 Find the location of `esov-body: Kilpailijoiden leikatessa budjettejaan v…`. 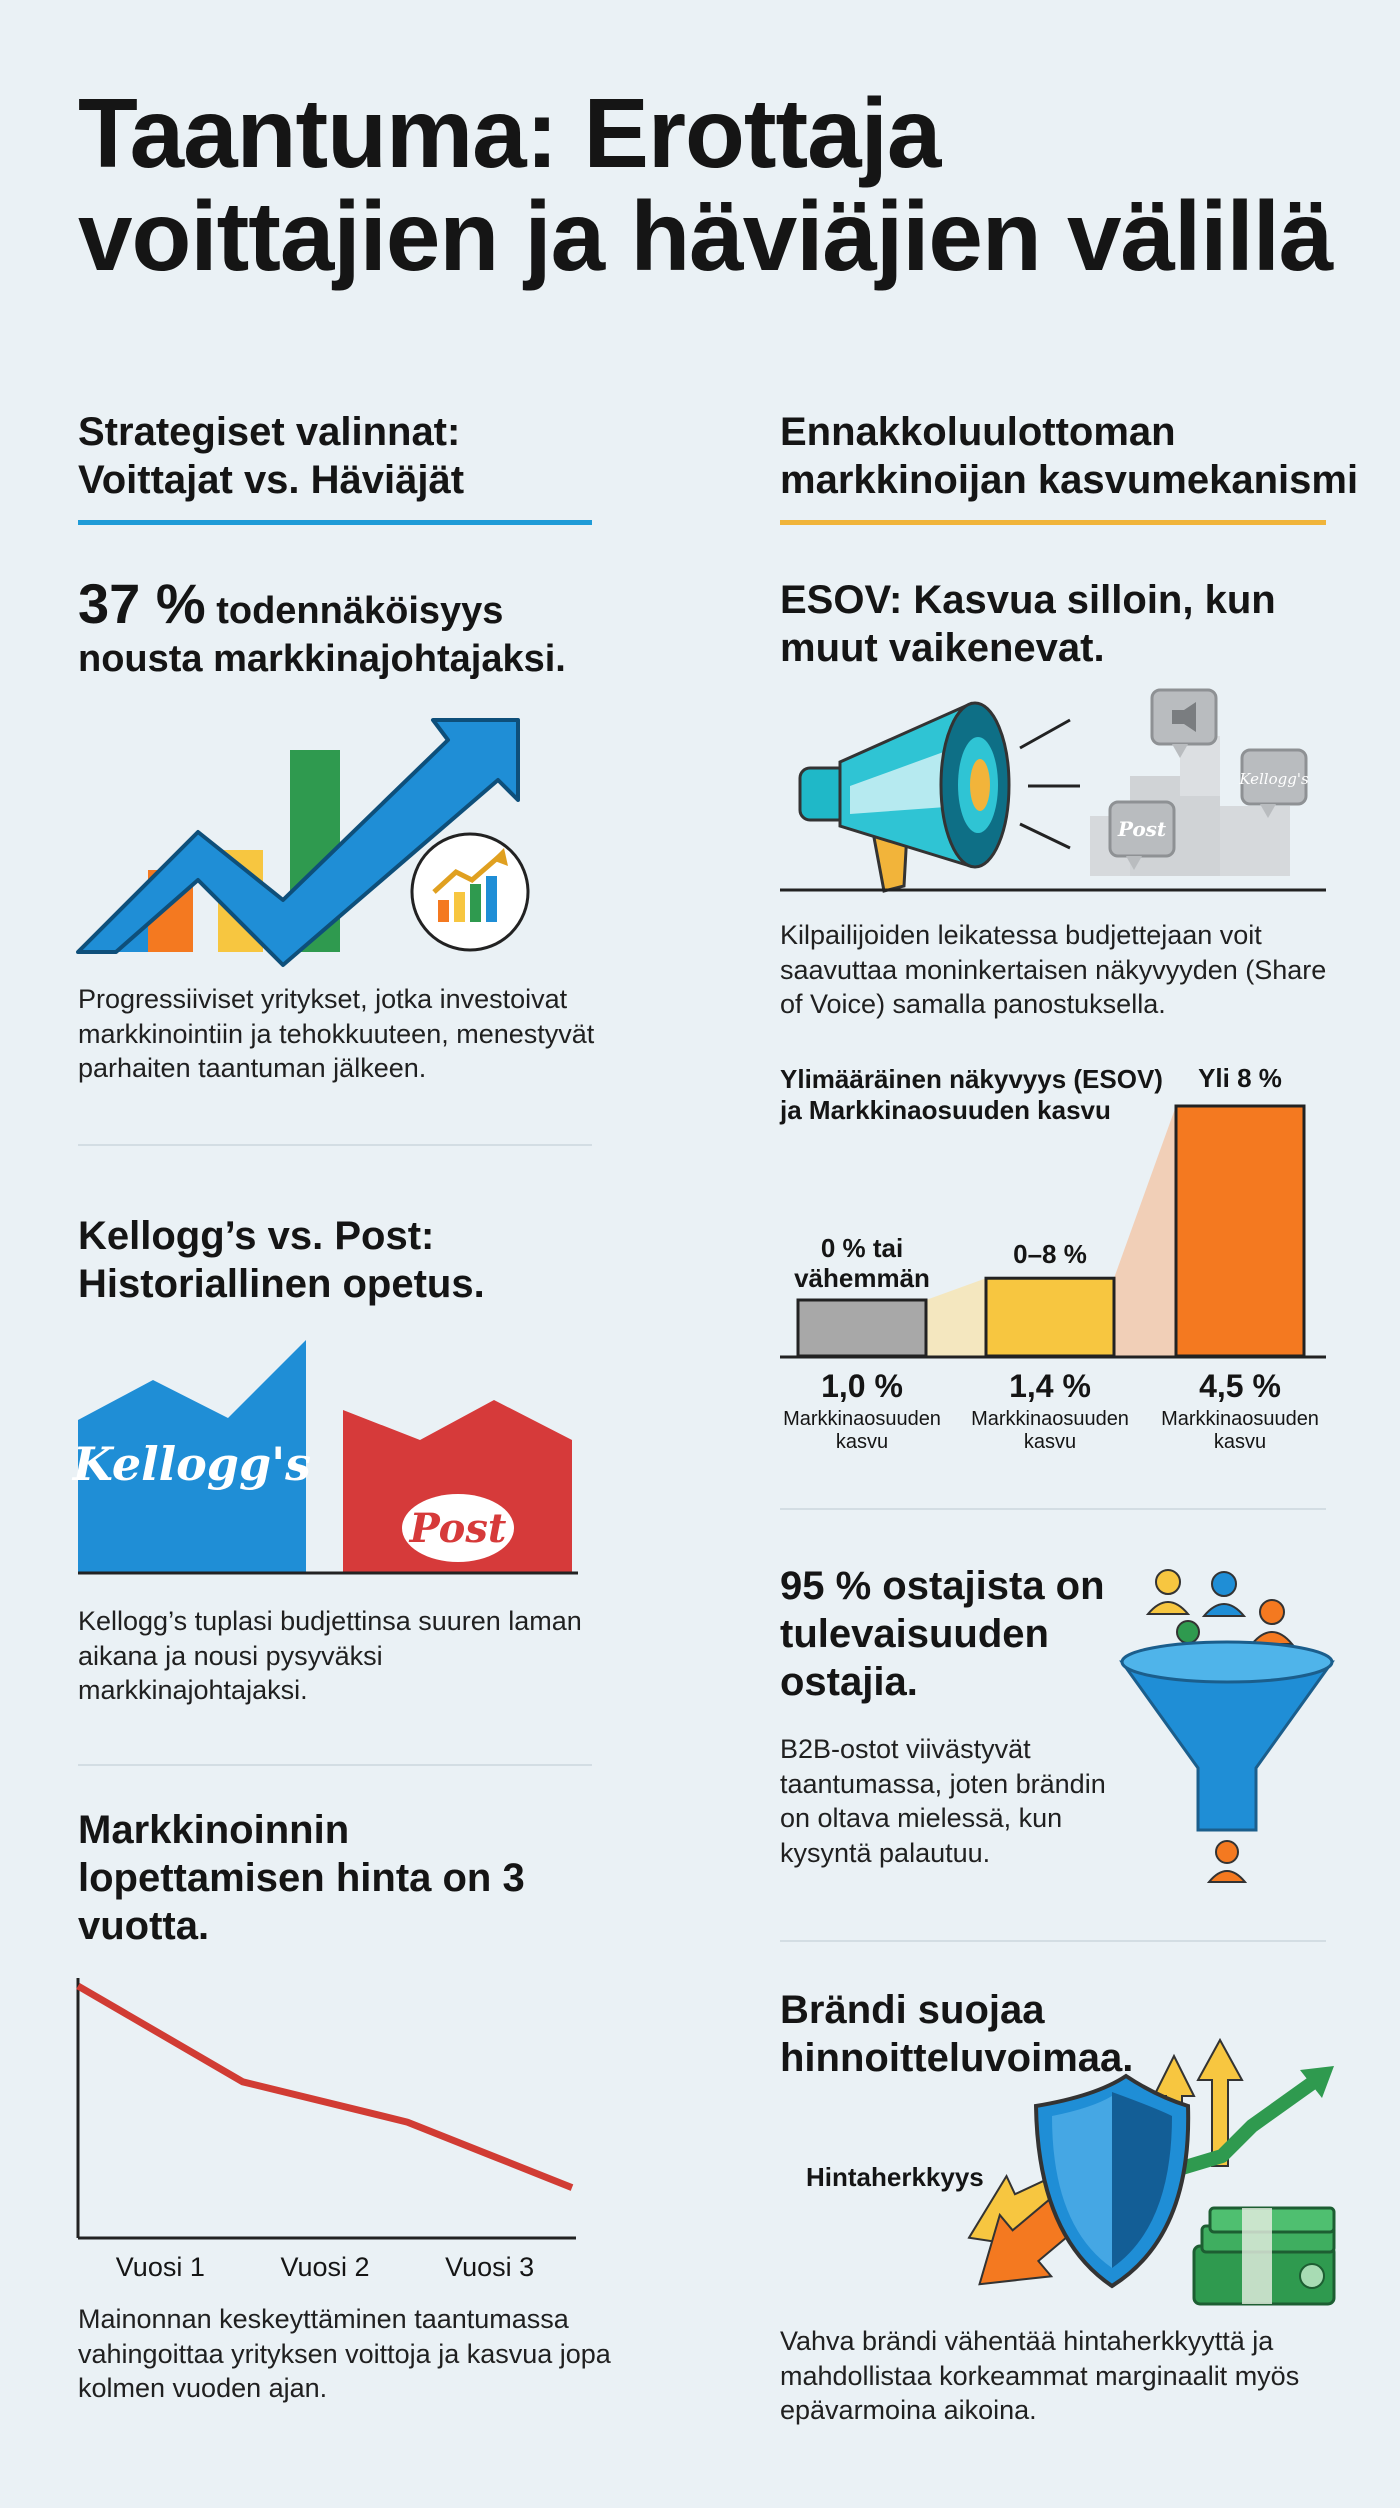

esov-body: Kilpailijoiden leikatessa budjettejaan v… is located at coordinates (1053, 970).